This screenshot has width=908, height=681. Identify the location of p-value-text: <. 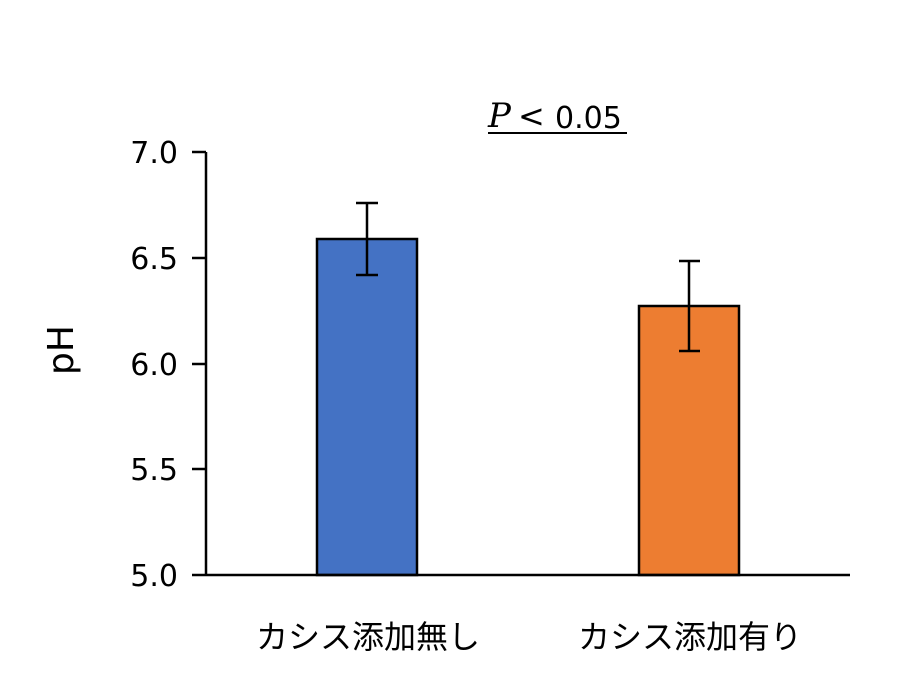
(531, 116).